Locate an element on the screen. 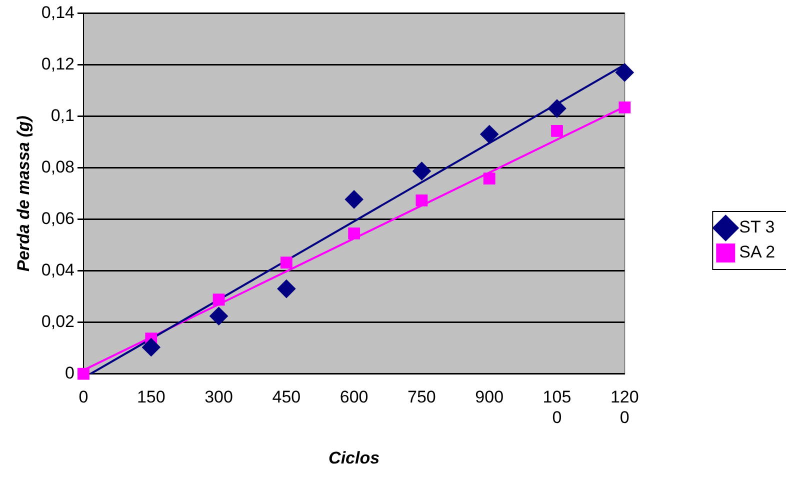 Image resolution: width=786 pixels, height=481 pixels. x-tick-label: 150 is located at coordinates (151, 397).